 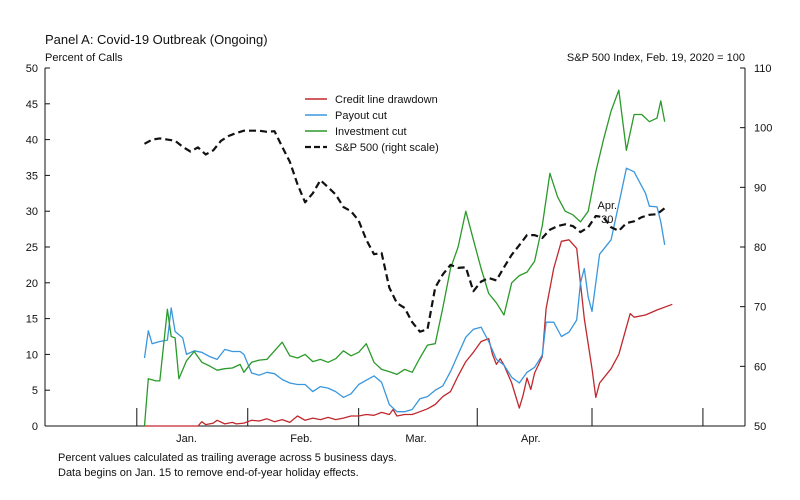 What do you see at coordinates (760, 427) in the screenshot?
I see `right-tick-label: 50` at bounding box center [760, 427].